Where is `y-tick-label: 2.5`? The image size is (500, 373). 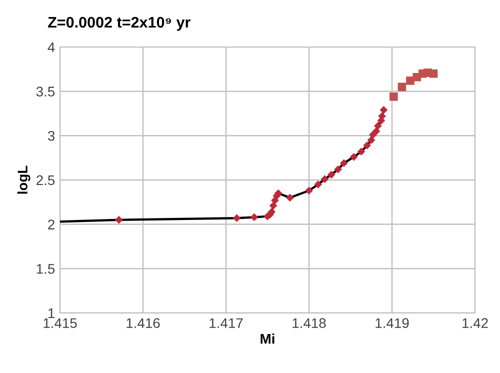
y-tick-label: 2.5 is located at coordinates (45, 180).